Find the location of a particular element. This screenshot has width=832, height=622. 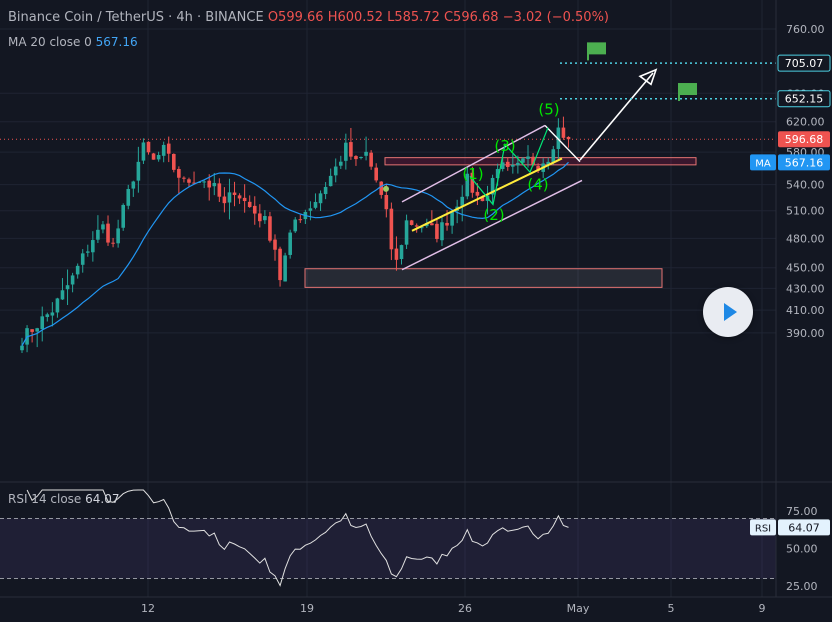

wave-label-4: (4) is located at coordinates (537, 185).